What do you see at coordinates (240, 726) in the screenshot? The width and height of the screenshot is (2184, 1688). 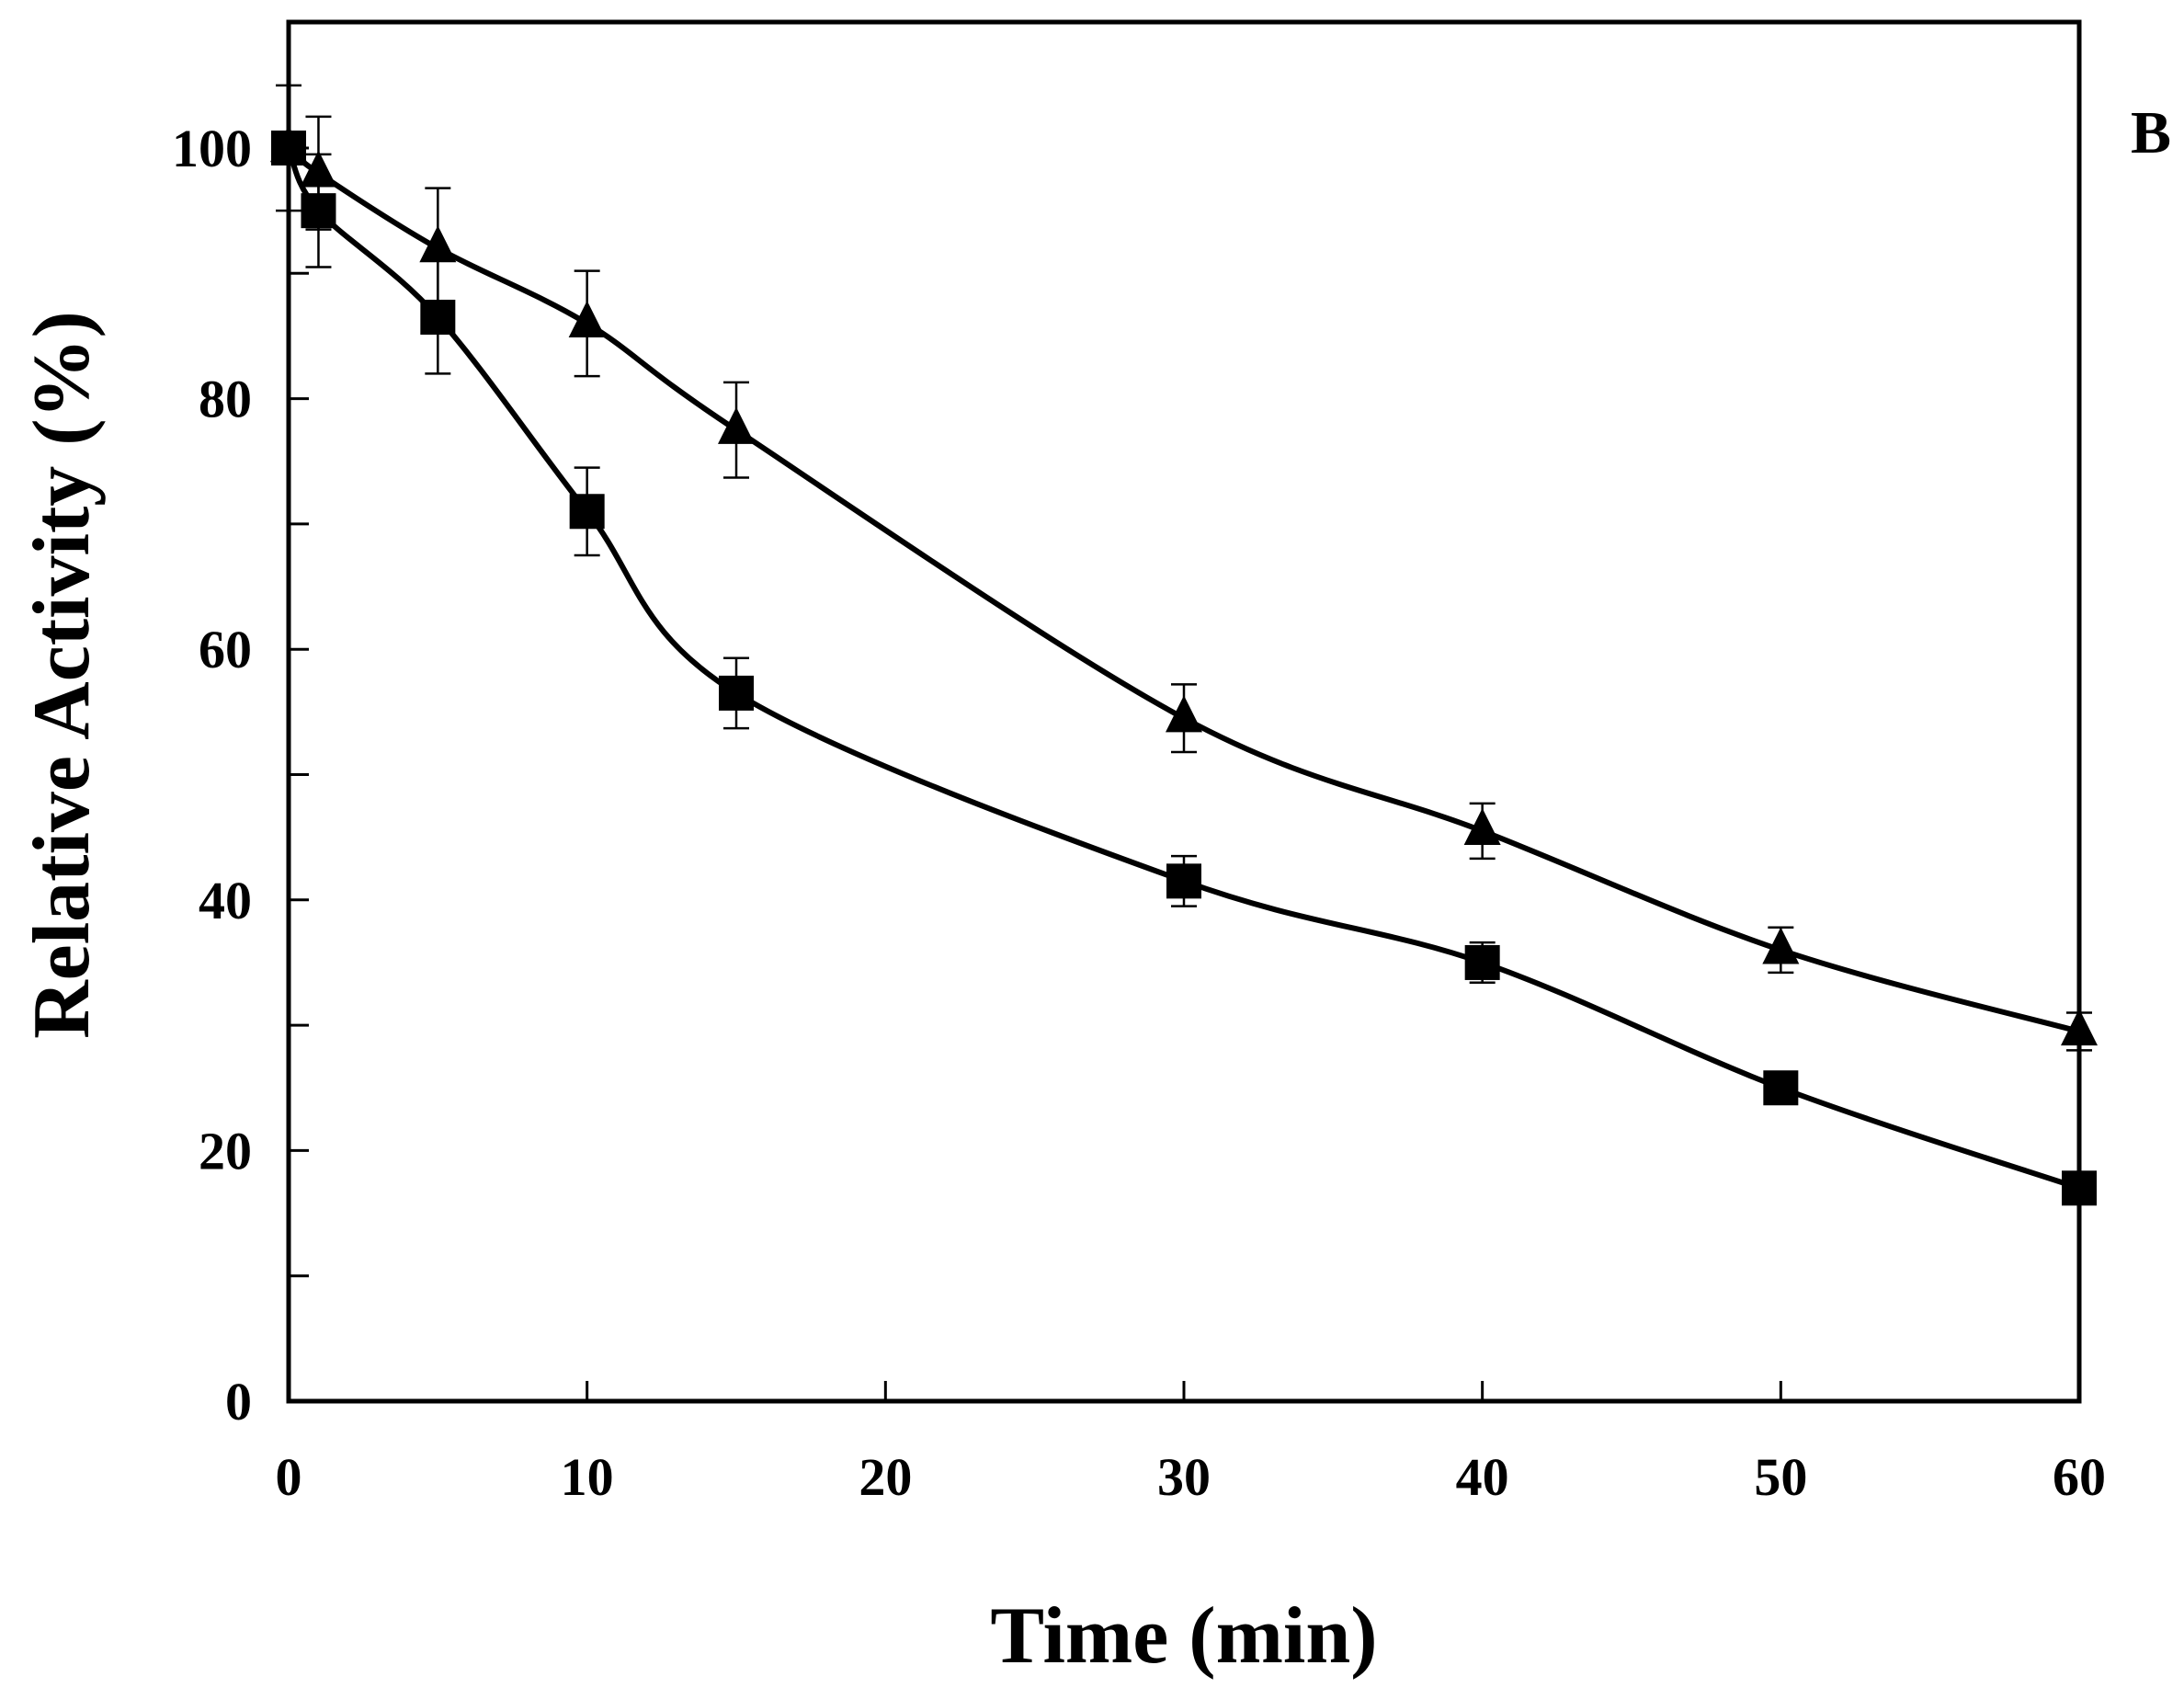 I see `y-axis-ticks: 0 20 40 60 80 100` at bounding box center [240, 726].